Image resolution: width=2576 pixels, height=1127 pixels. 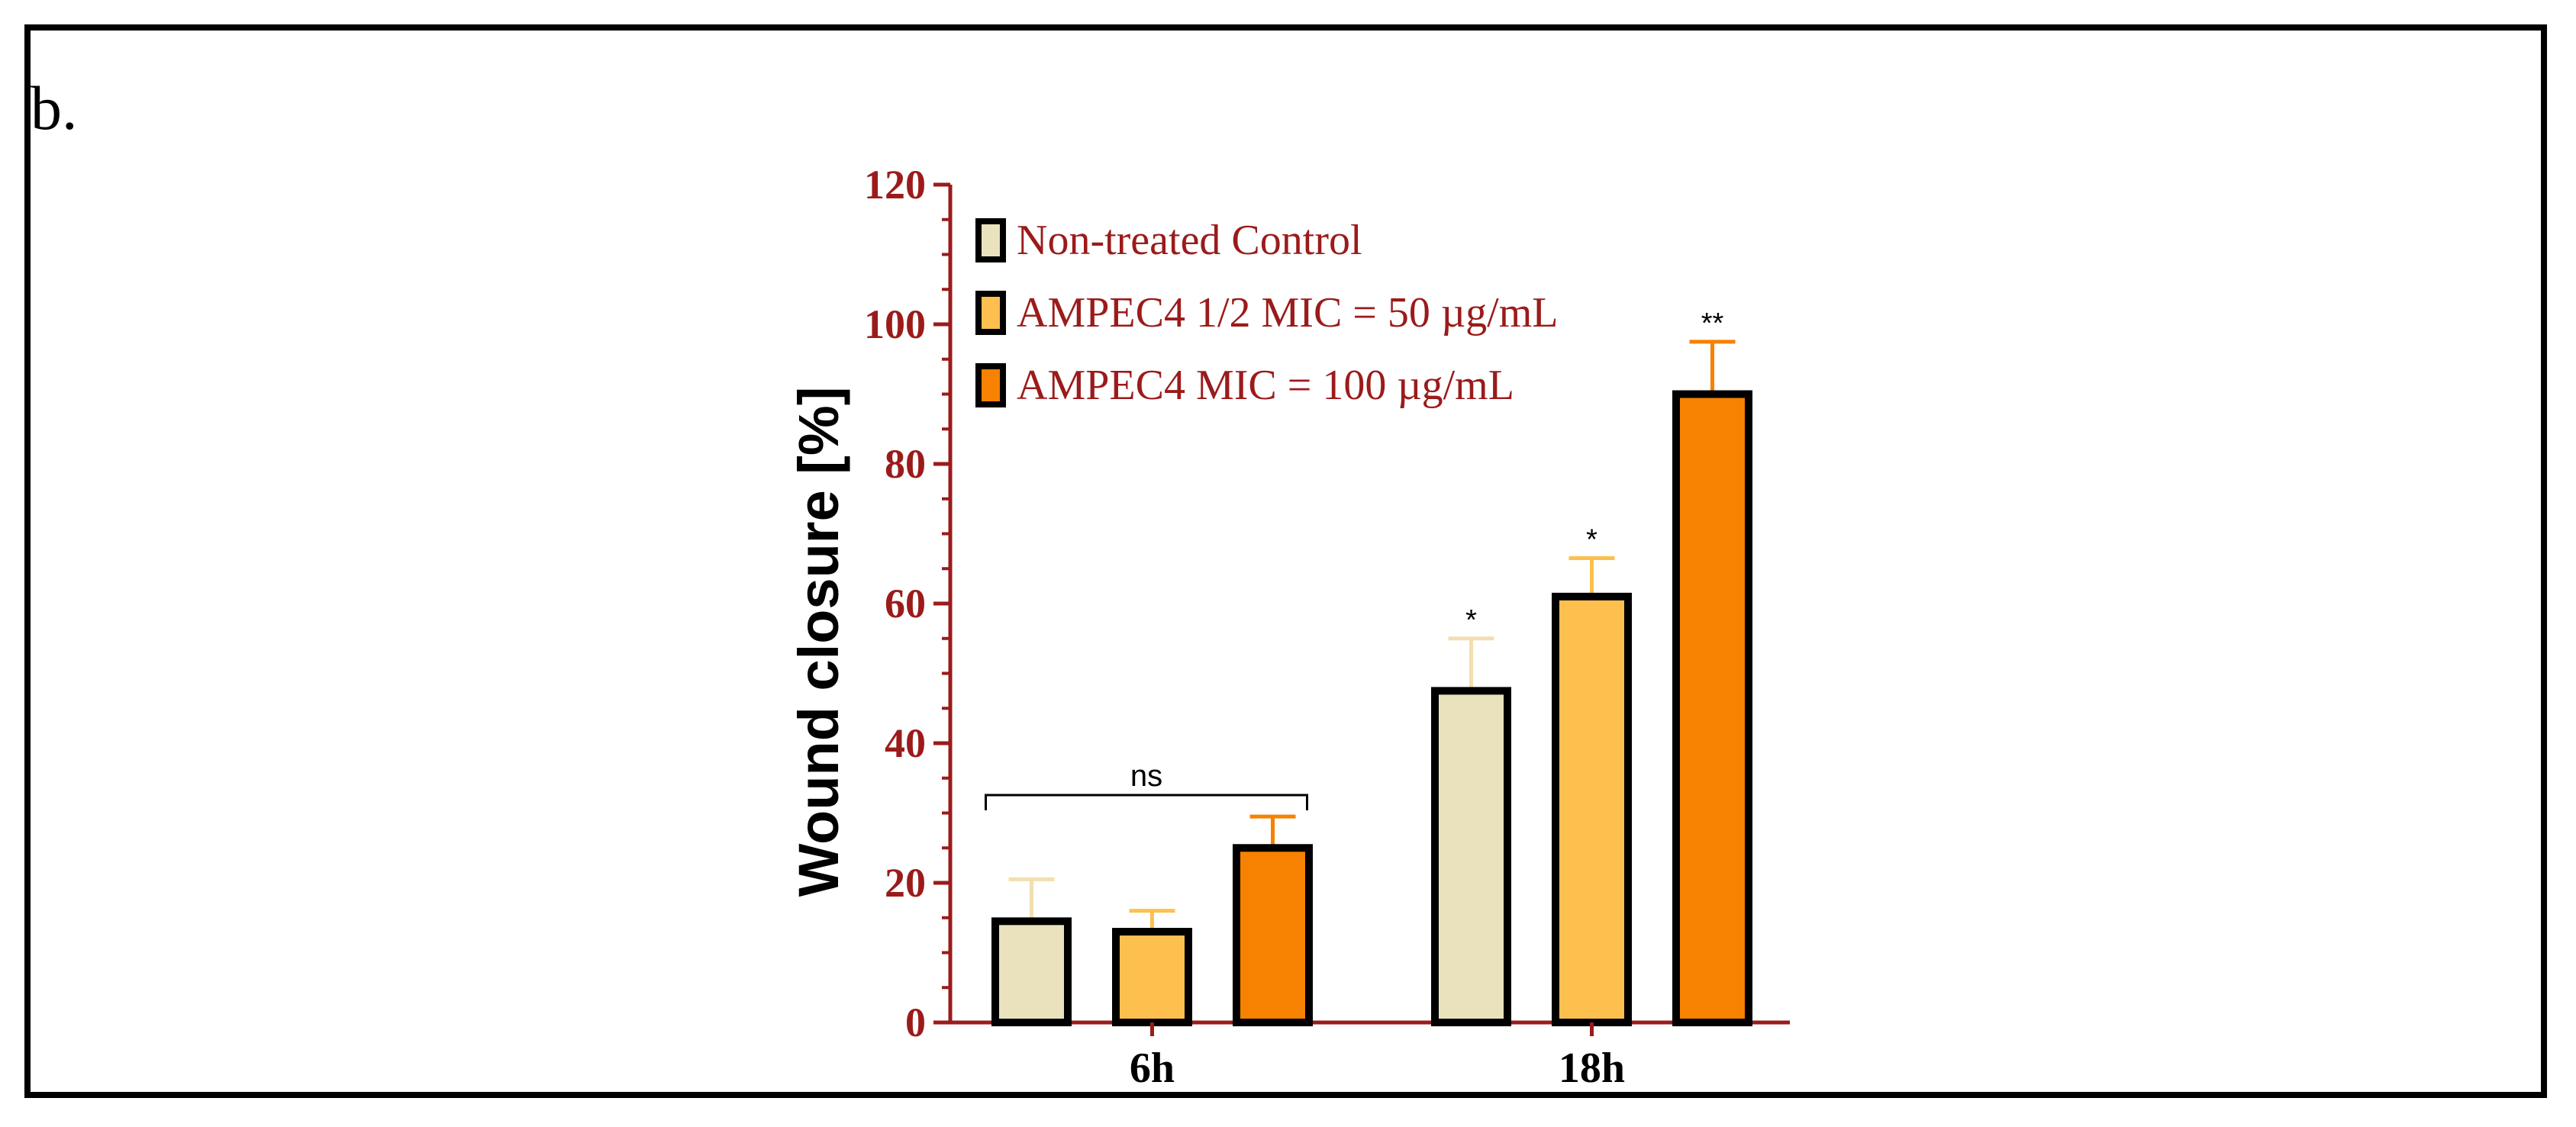 What do you see at coordinates (54, 108) in the screenshot?
I see `panel-label: b.` at bounding box center [54, 108].